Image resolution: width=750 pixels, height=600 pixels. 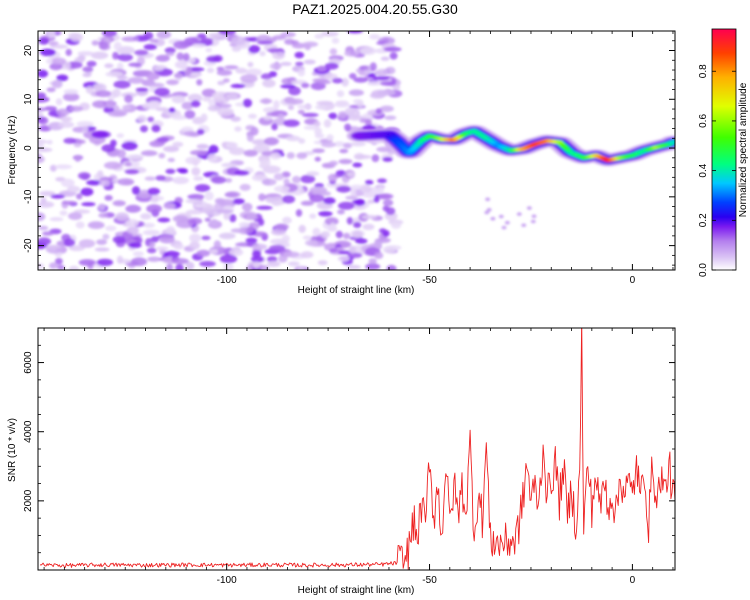 I want to click on y-tick-label: 4000, so click(x=28, y=431).